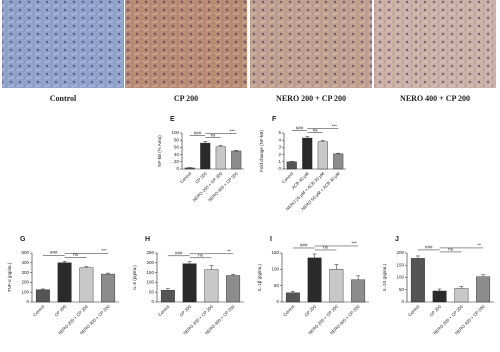 Image resolution: width=500 pixels, height=352 pixels. Describe the element at coordinates (177, 139) in the screenshot. I see `y-tick-label: 80` at that location.